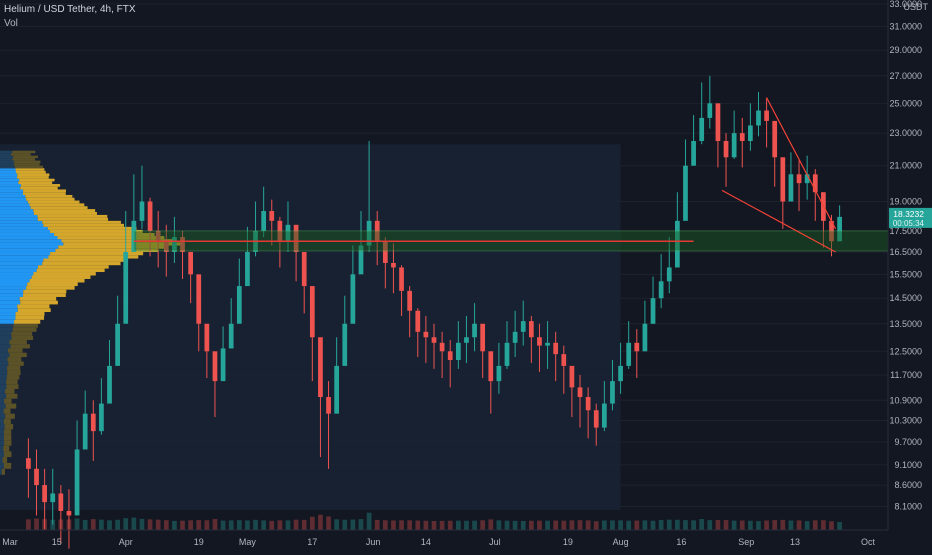 This screenshot has height=555, width=932. What do you see at coordinates (70, 9) in the screenshot?
I see `symbol-title: Helium / USD Tether, 4h, FTX` at bounding box center [70, 9].